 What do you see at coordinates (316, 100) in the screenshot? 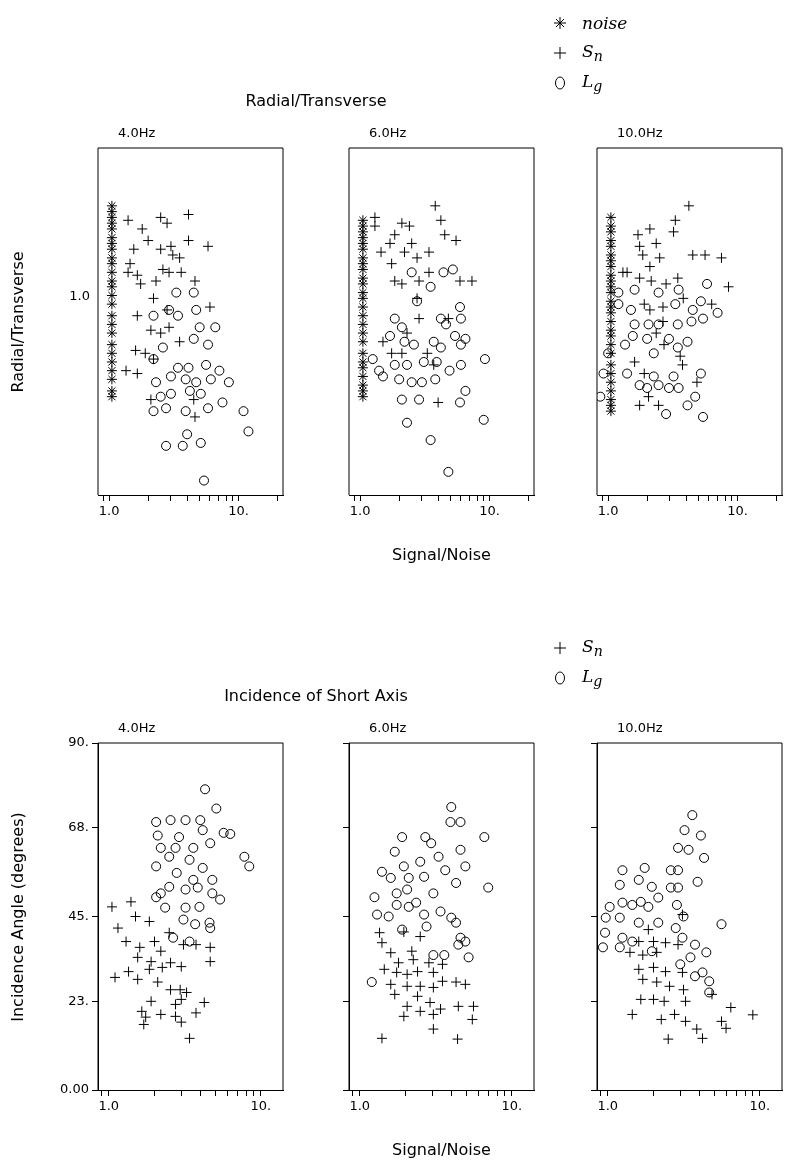
I see `text: Radial/Transverse` at bounding box center [316, 100].